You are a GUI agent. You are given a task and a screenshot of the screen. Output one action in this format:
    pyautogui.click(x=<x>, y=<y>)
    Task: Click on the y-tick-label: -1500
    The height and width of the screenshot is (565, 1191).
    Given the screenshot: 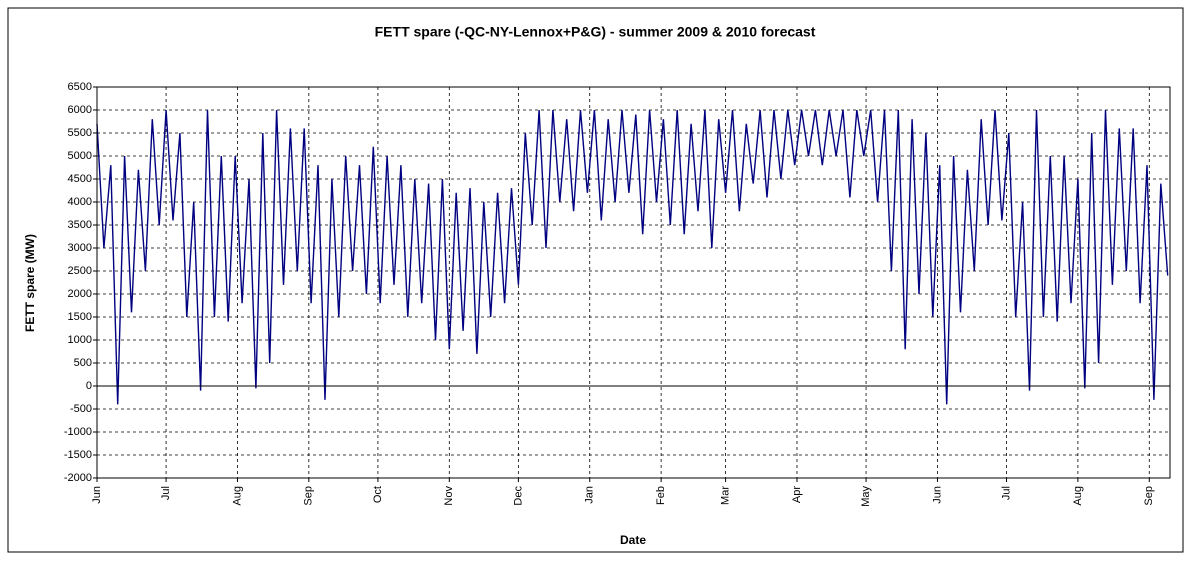 What is the action you would take?
    pyautogui.click(x=78, y=455)
    